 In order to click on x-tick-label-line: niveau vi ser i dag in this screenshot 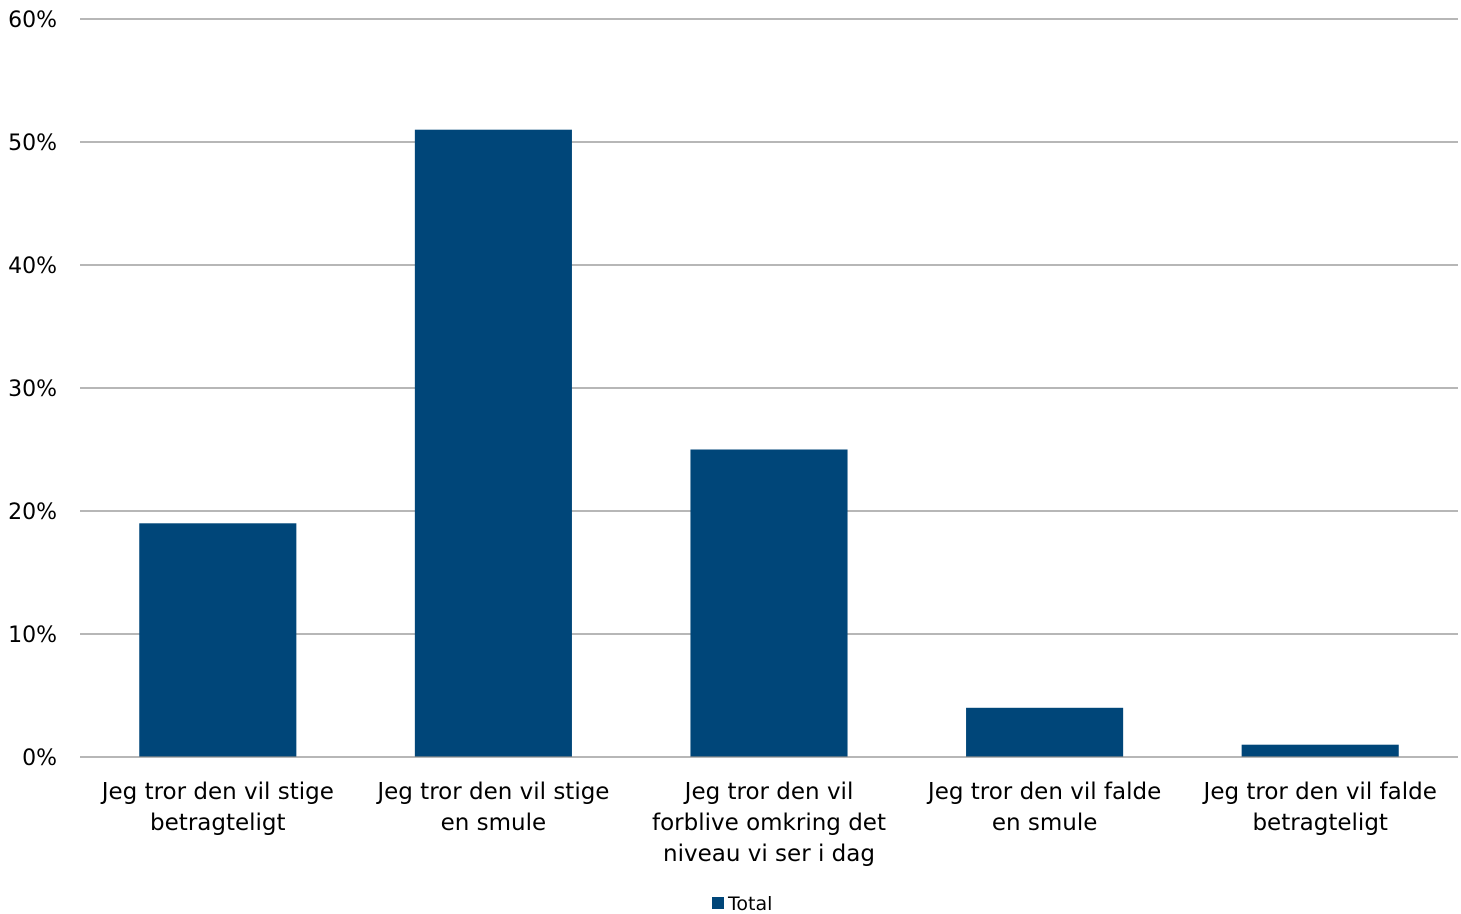, I will do `click(769, 854)`.